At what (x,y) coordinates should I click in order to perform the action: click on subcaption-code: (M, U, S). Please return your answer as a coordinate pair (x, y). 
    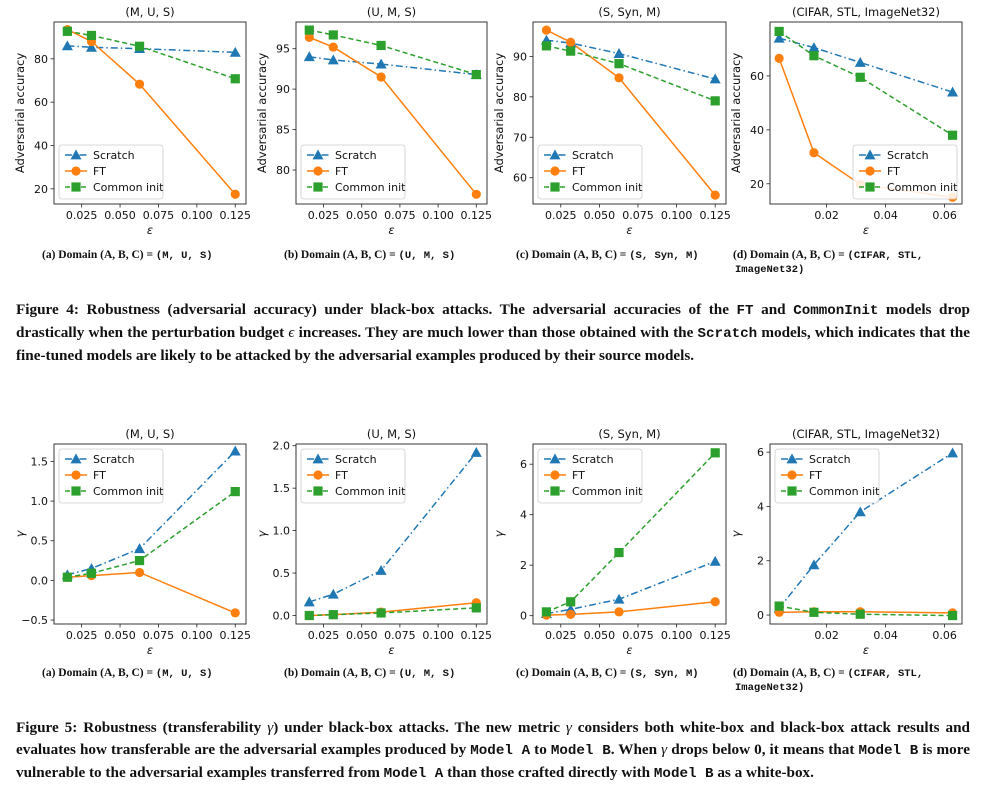
    Looking at the image, I should click on (184, 256).